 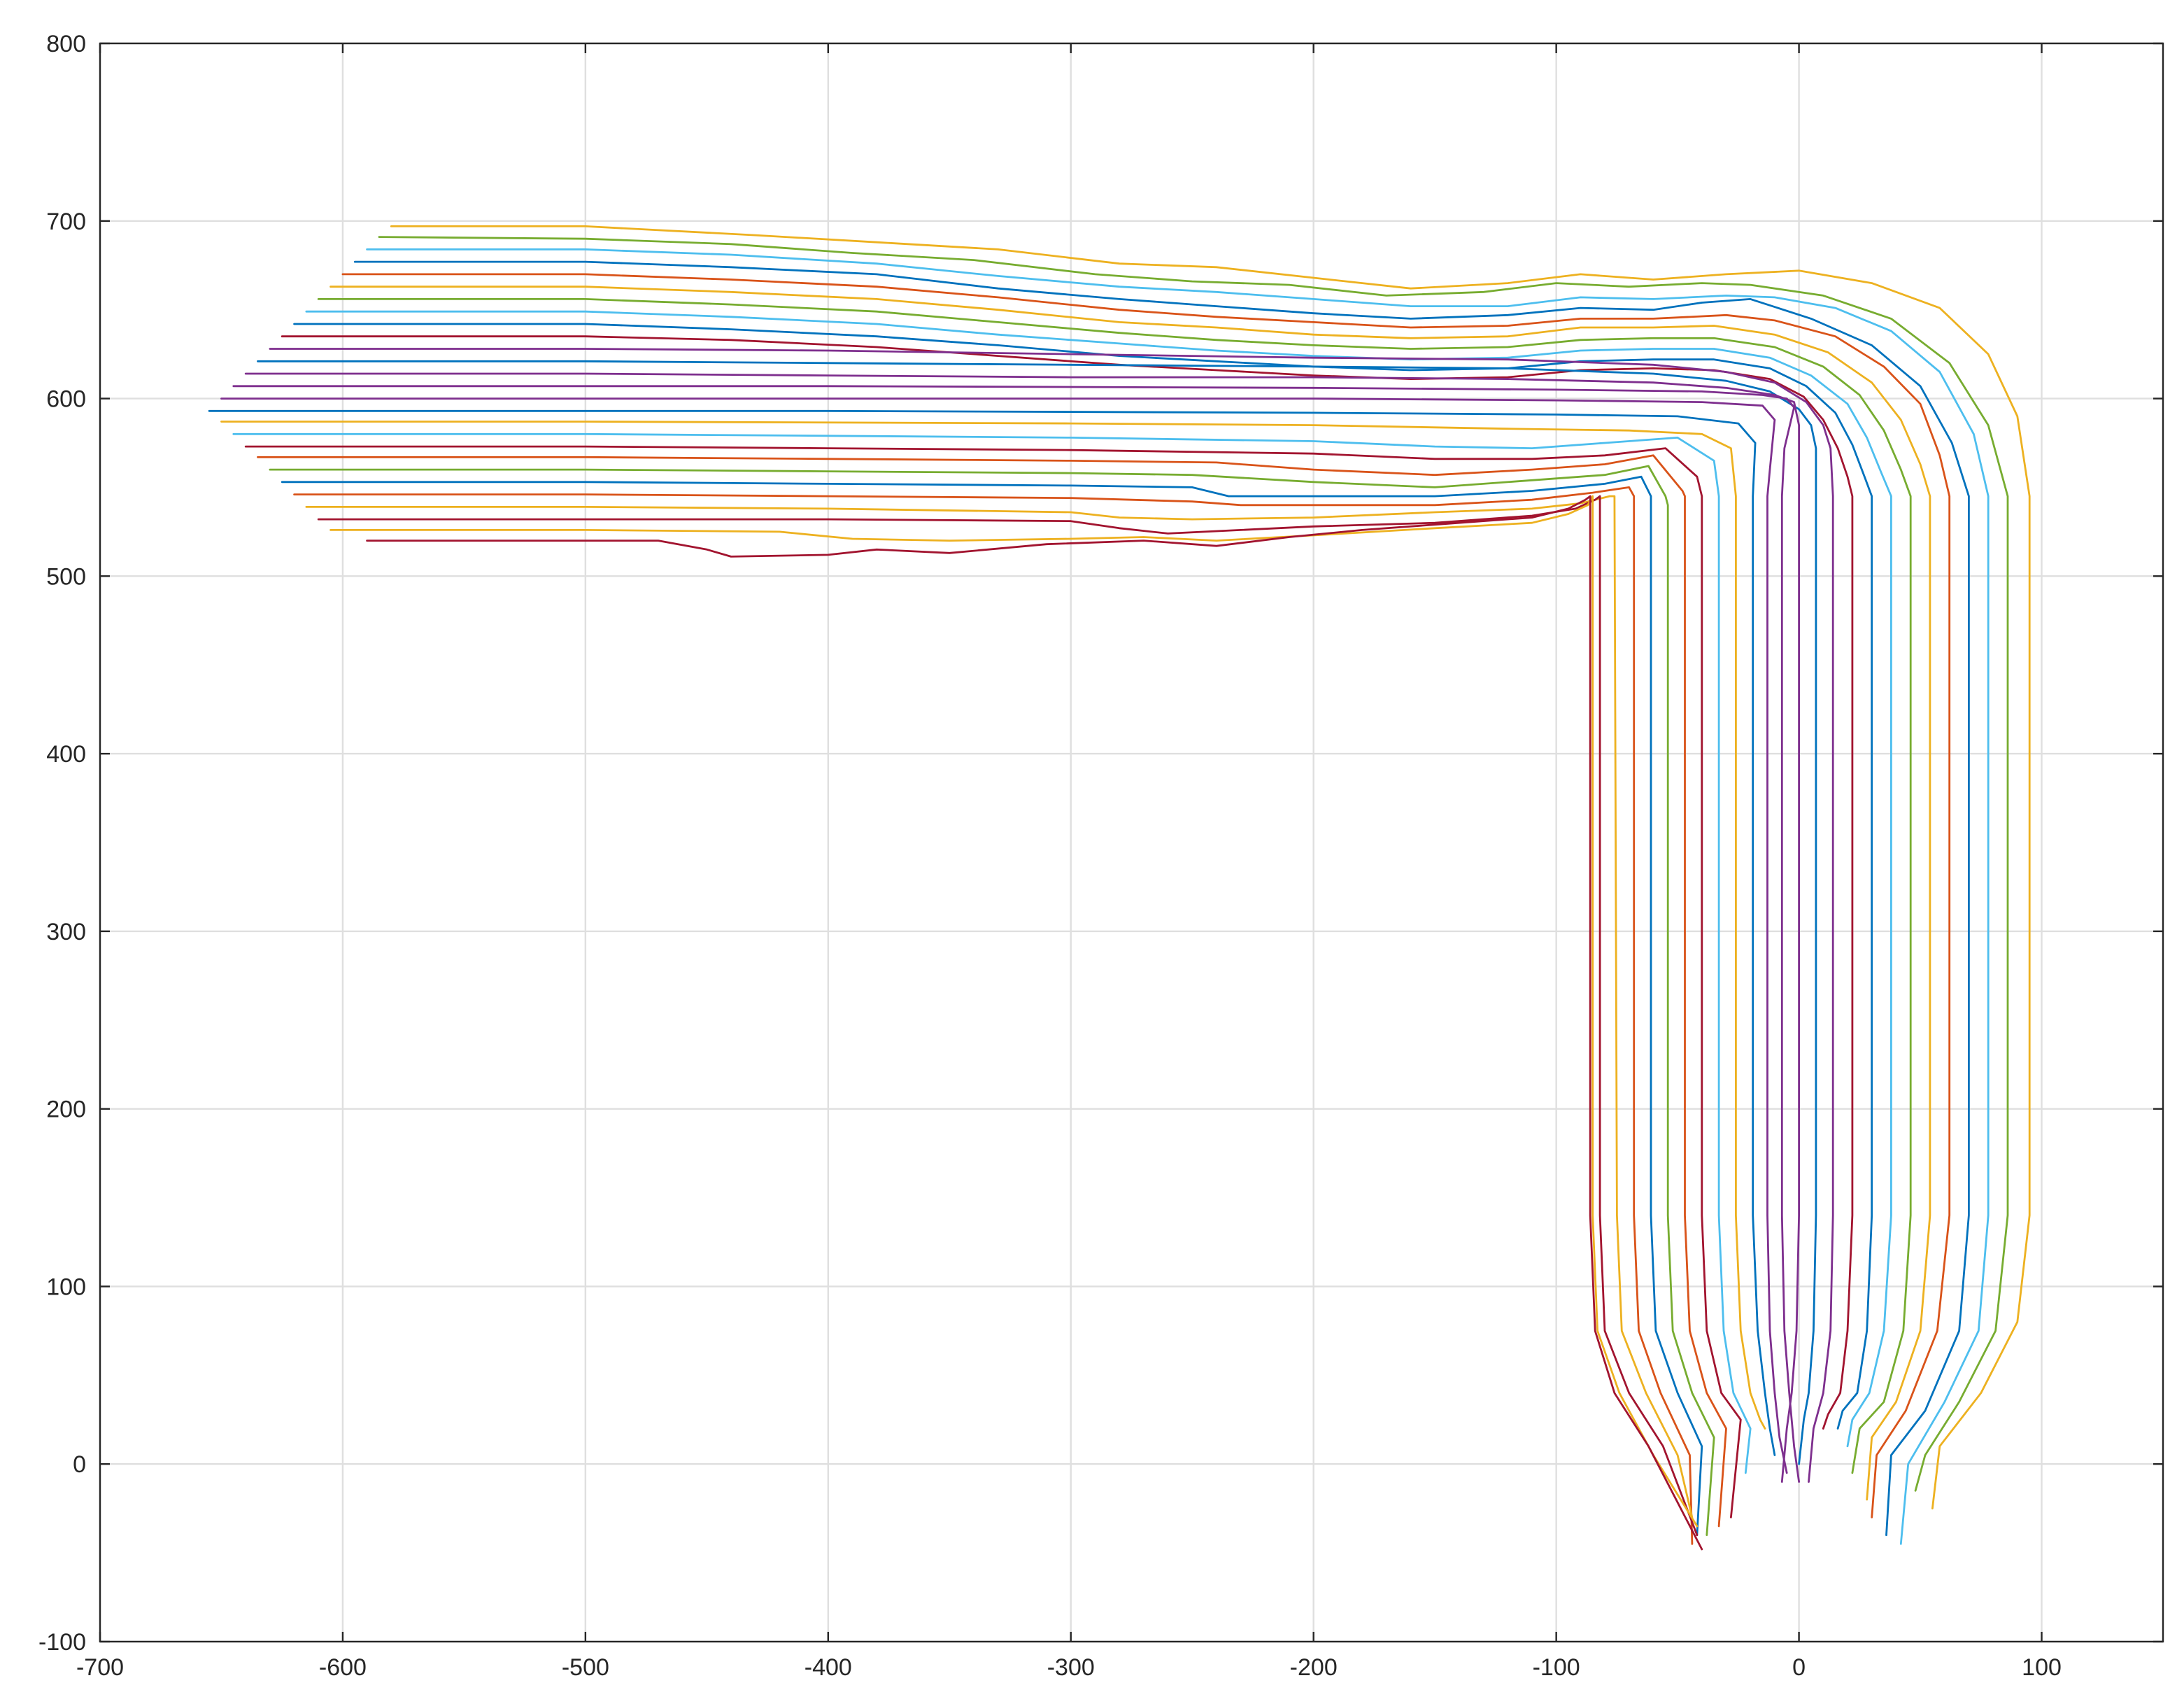 I want to click on y-tick-label: 700, so click(x=66, y=222).